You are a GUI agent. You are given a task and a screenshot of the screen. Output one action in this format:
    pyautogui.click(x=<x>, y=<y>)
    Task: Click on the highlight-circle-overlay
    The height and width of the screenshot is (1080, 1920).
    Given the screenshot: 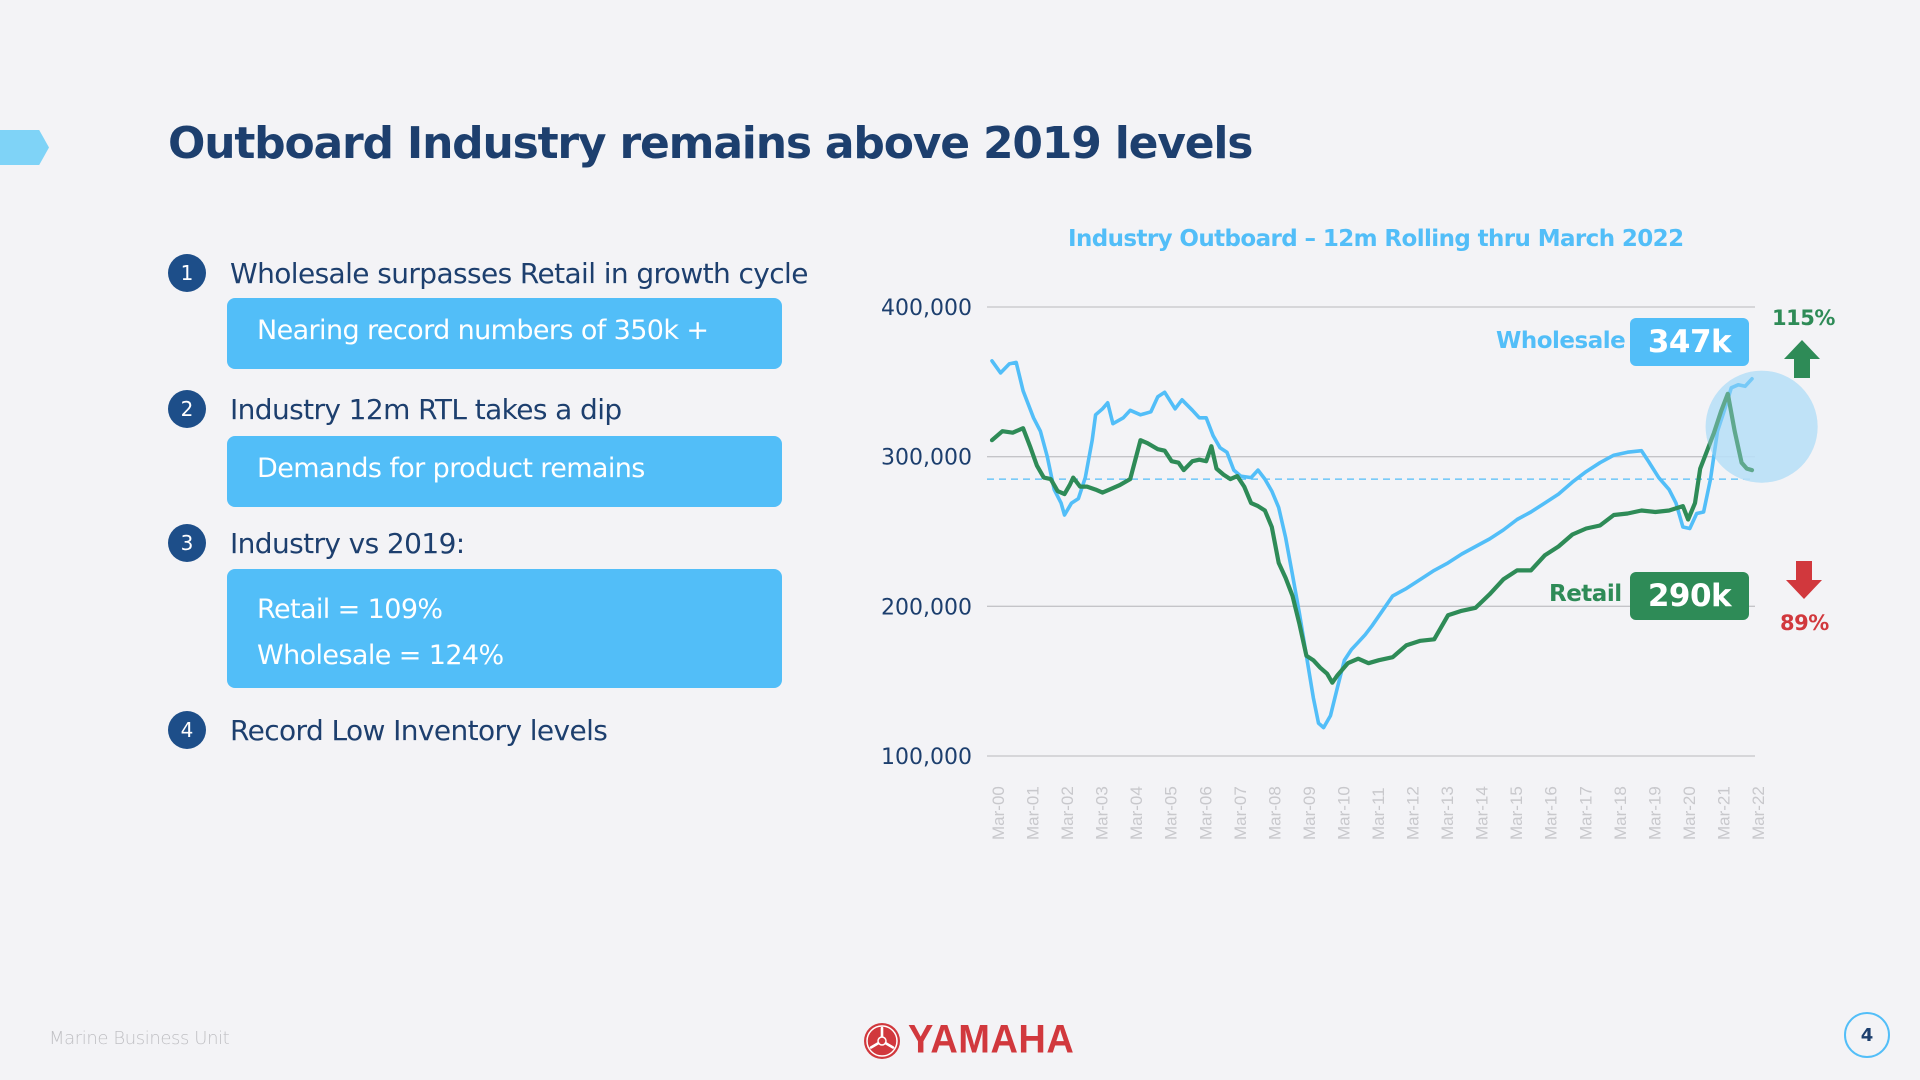 What is the action you would take?
    pyautogui.click(x=1761, y=426)
    